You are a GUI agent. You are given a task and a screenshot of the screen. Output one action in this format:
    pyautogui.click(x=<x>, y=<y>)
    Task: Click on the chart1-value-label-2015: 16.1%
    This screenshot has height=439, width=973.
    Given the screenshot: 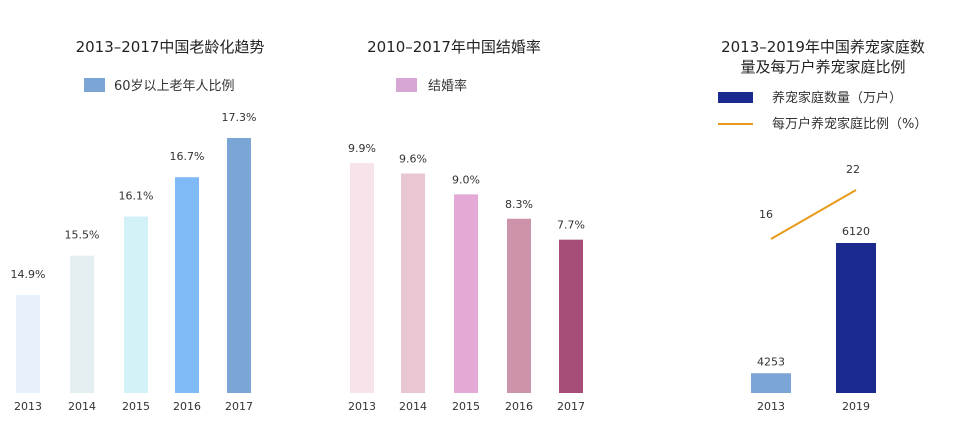 What is the action you would take?
    pyautogui.click(x=136, y=195)
    